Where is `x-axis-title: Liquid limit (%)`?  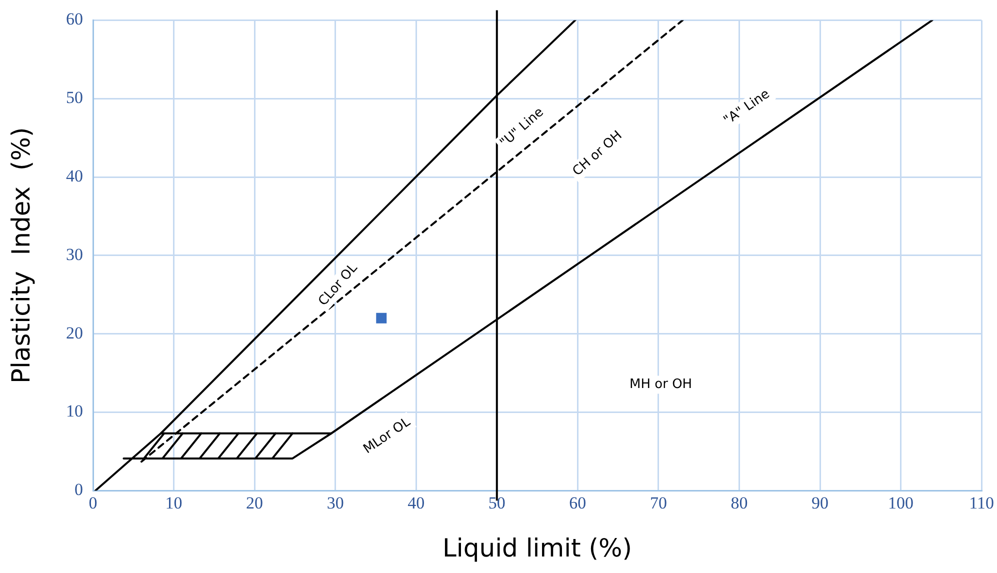
x-axis-title: Liquid limit (%) is located at coordinates (537, 548).